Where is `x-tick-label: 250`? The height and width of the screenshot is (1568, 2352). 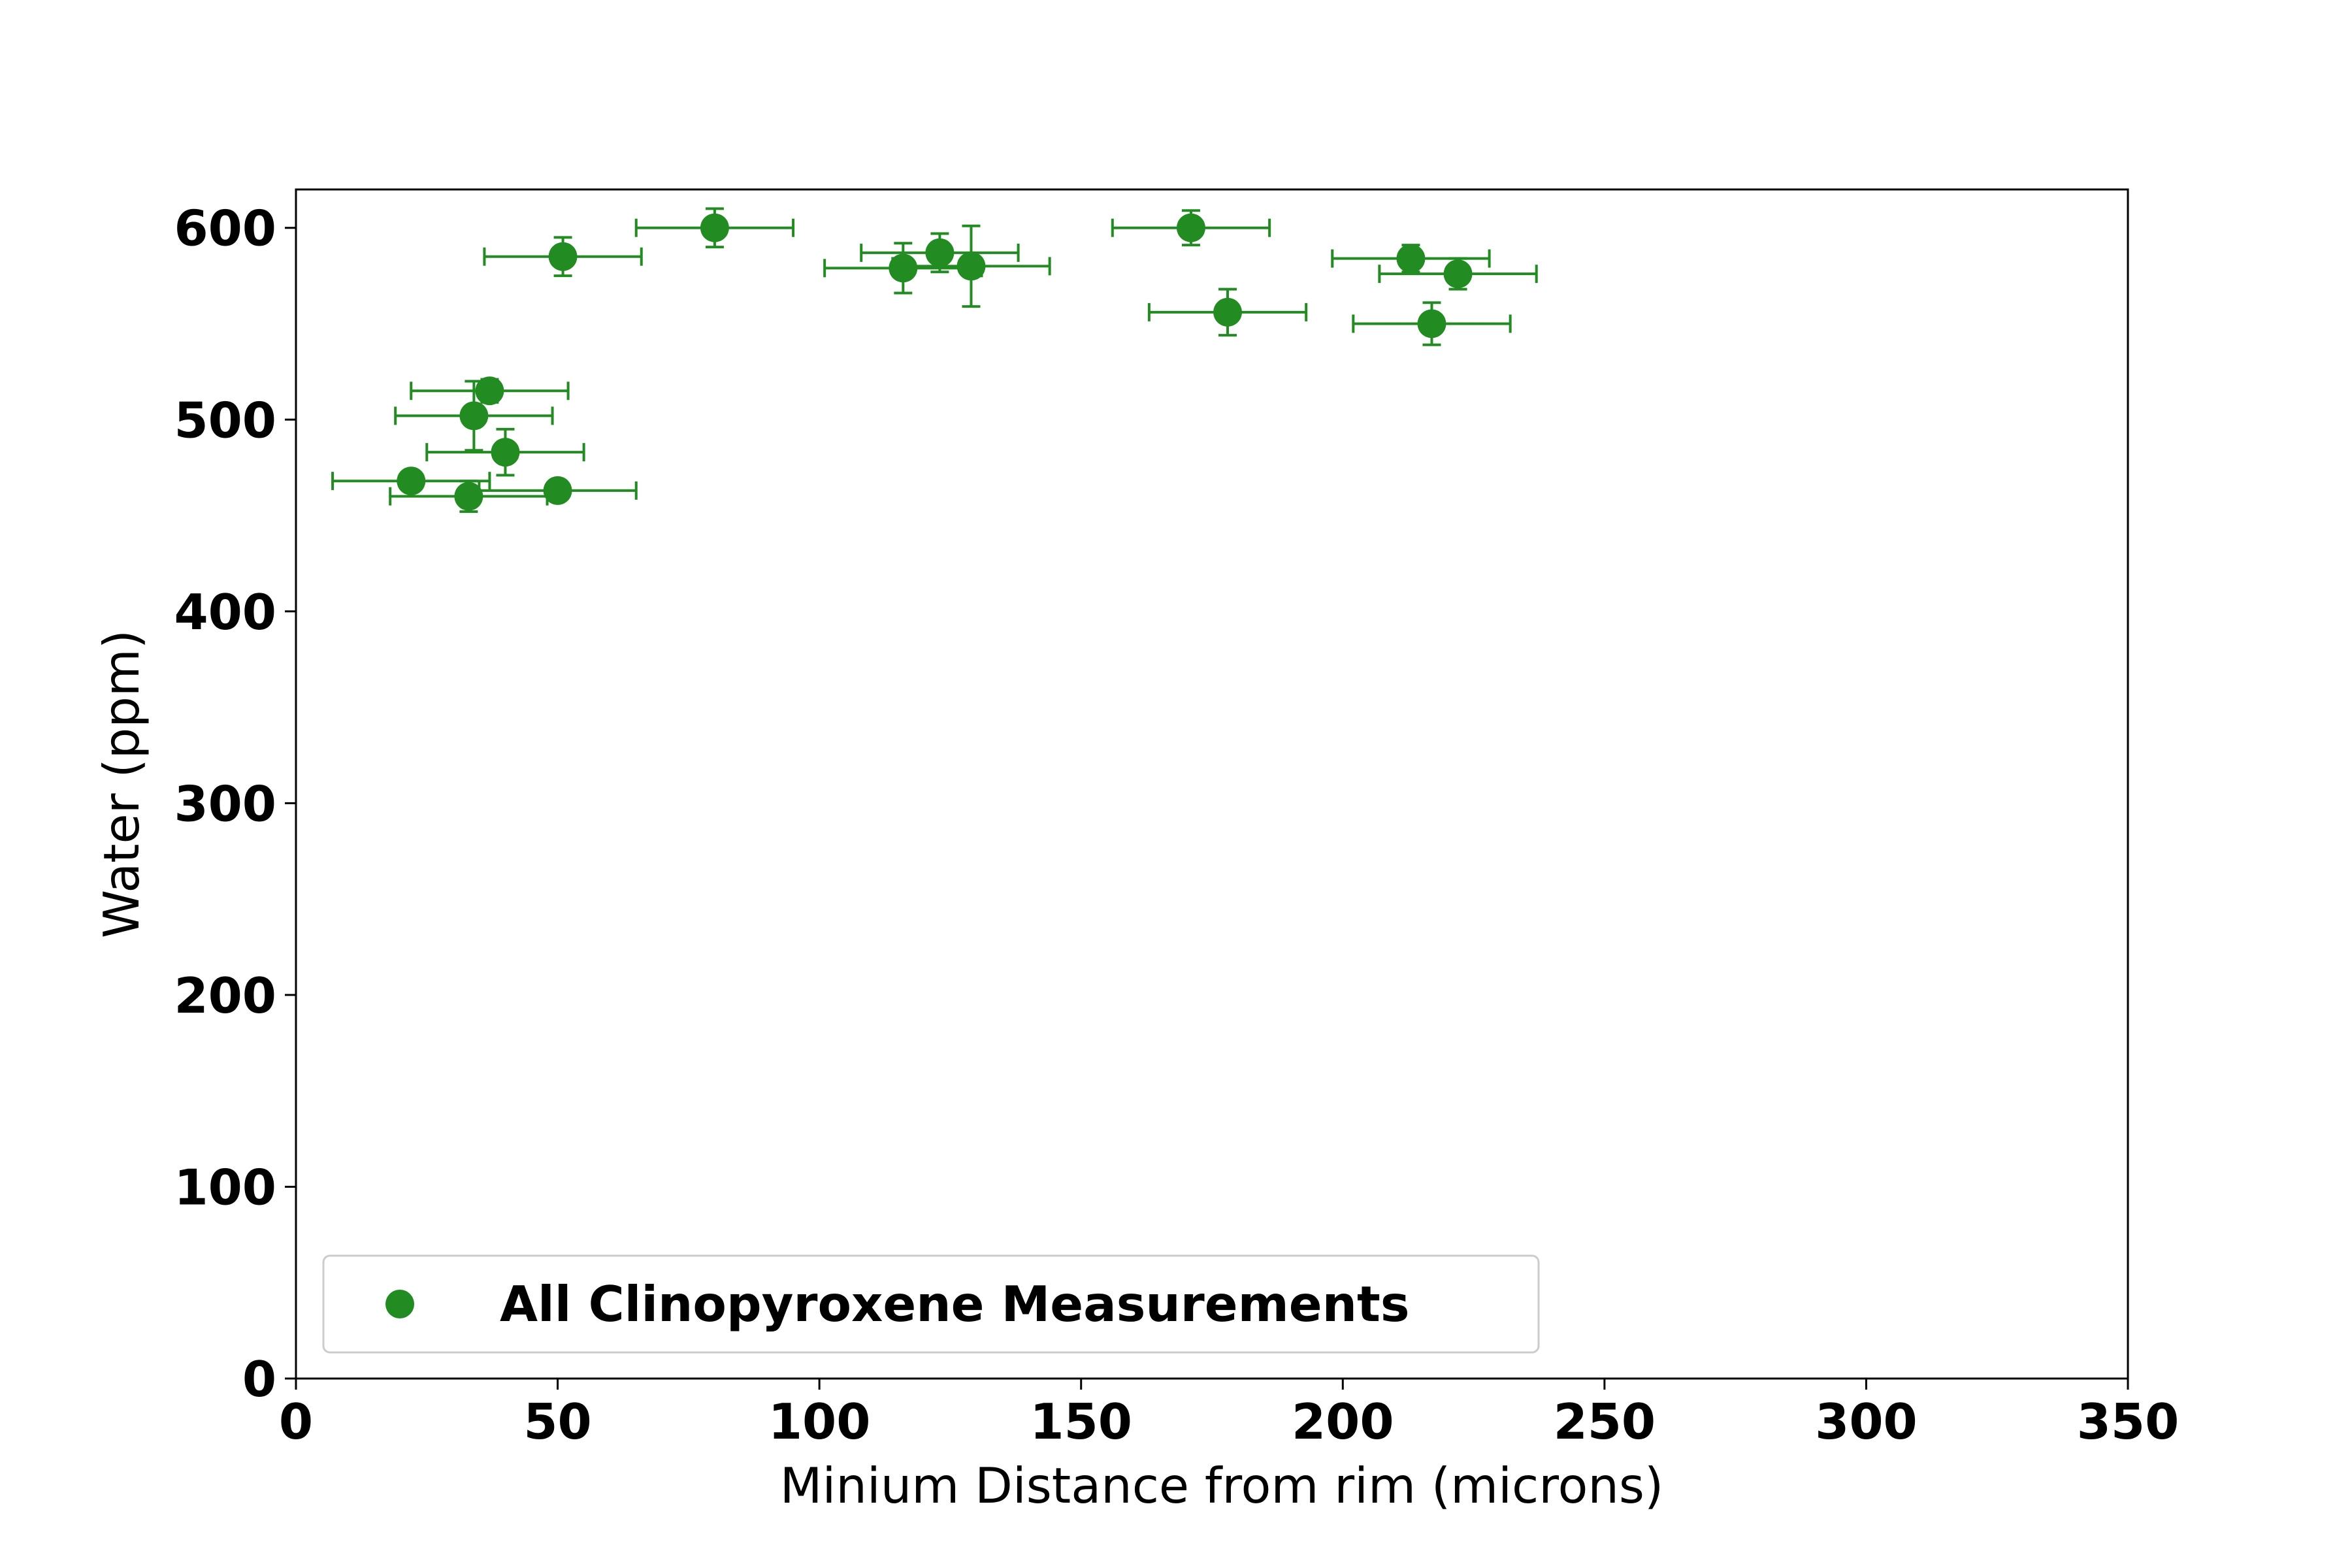
x-tick-label: 250 is located at coordinates (1605, 1421).